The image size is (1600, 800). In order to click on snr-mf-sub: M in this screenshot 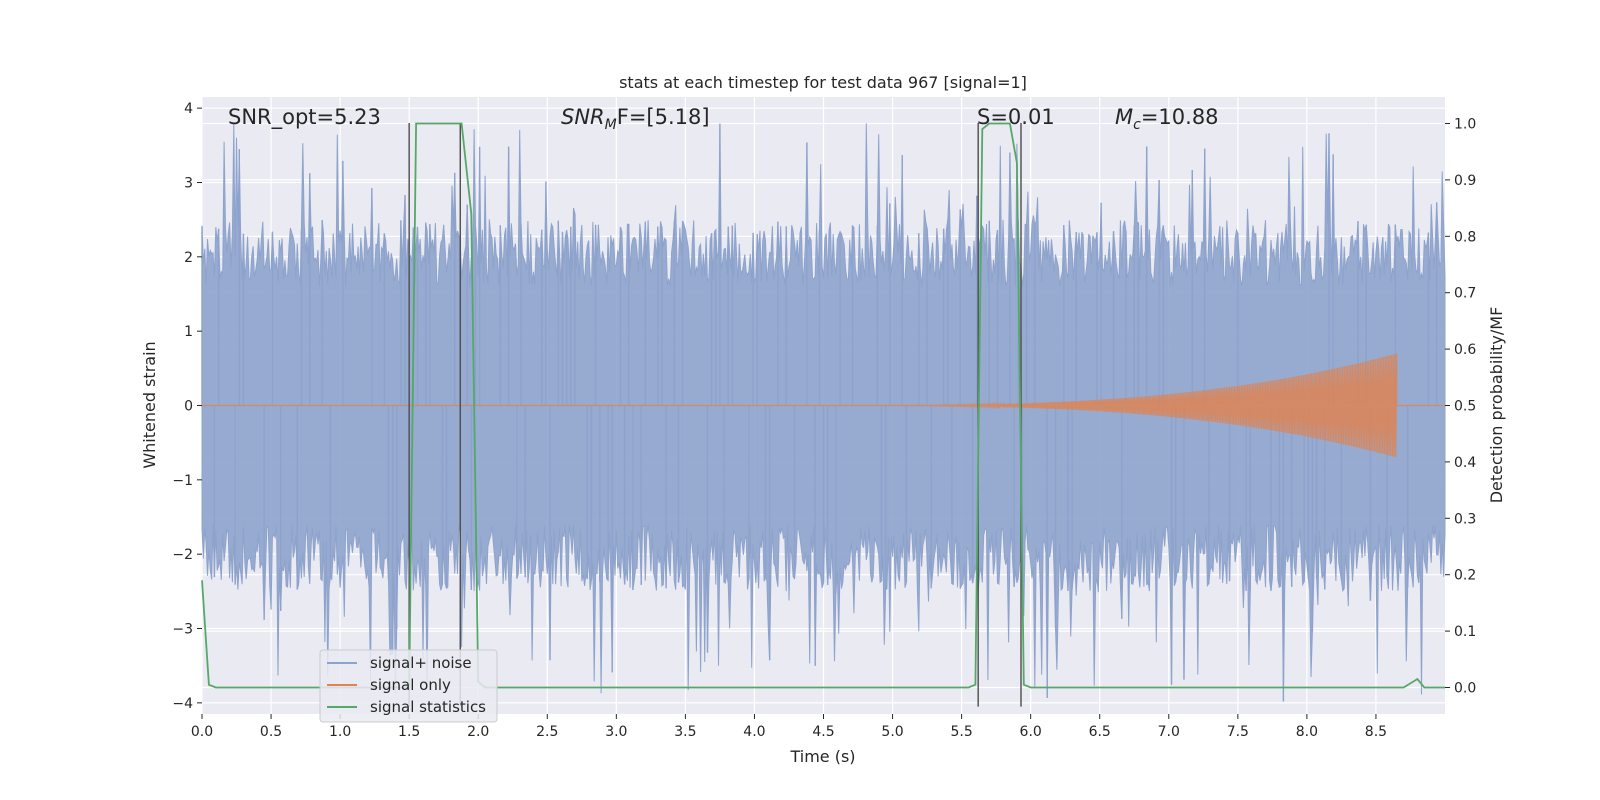, I will do `click(611, 125)`.